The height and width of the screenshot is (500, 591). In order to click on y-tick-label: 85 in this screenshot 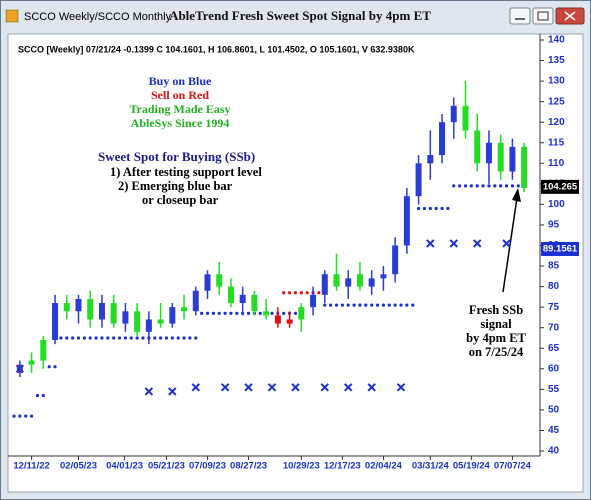, I will do `click(554, 266)`.